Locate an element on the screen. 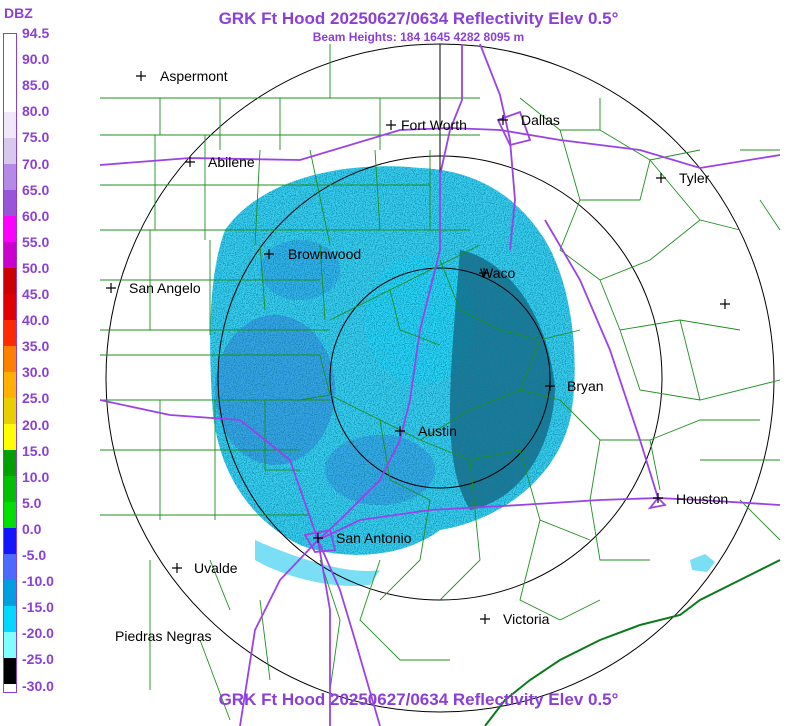 Image resolution: width=797 pixels, height=726 pixels. scale-tick-label: 0.0 is located at coordinates (32, 528).